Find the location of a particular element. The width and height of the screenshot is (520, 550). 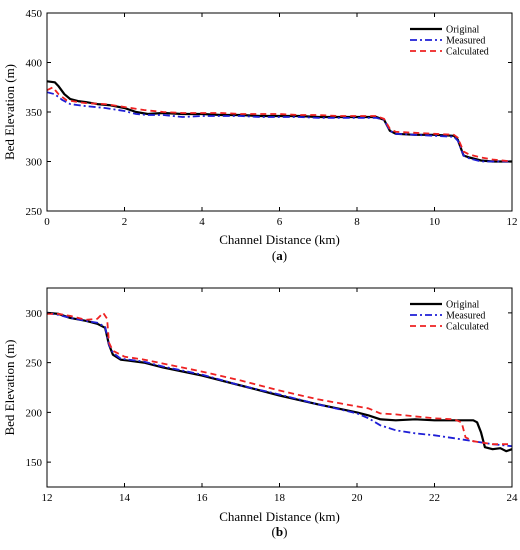

y-tick-label: 200 is located at coordinates (34, 413).